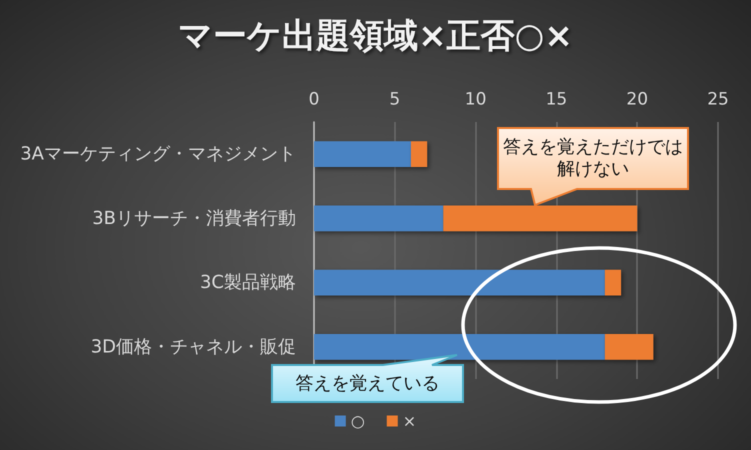  Describe the element at coordinates (394, 100) in the screenshot. I see `x-tick-label: 5` at that location.